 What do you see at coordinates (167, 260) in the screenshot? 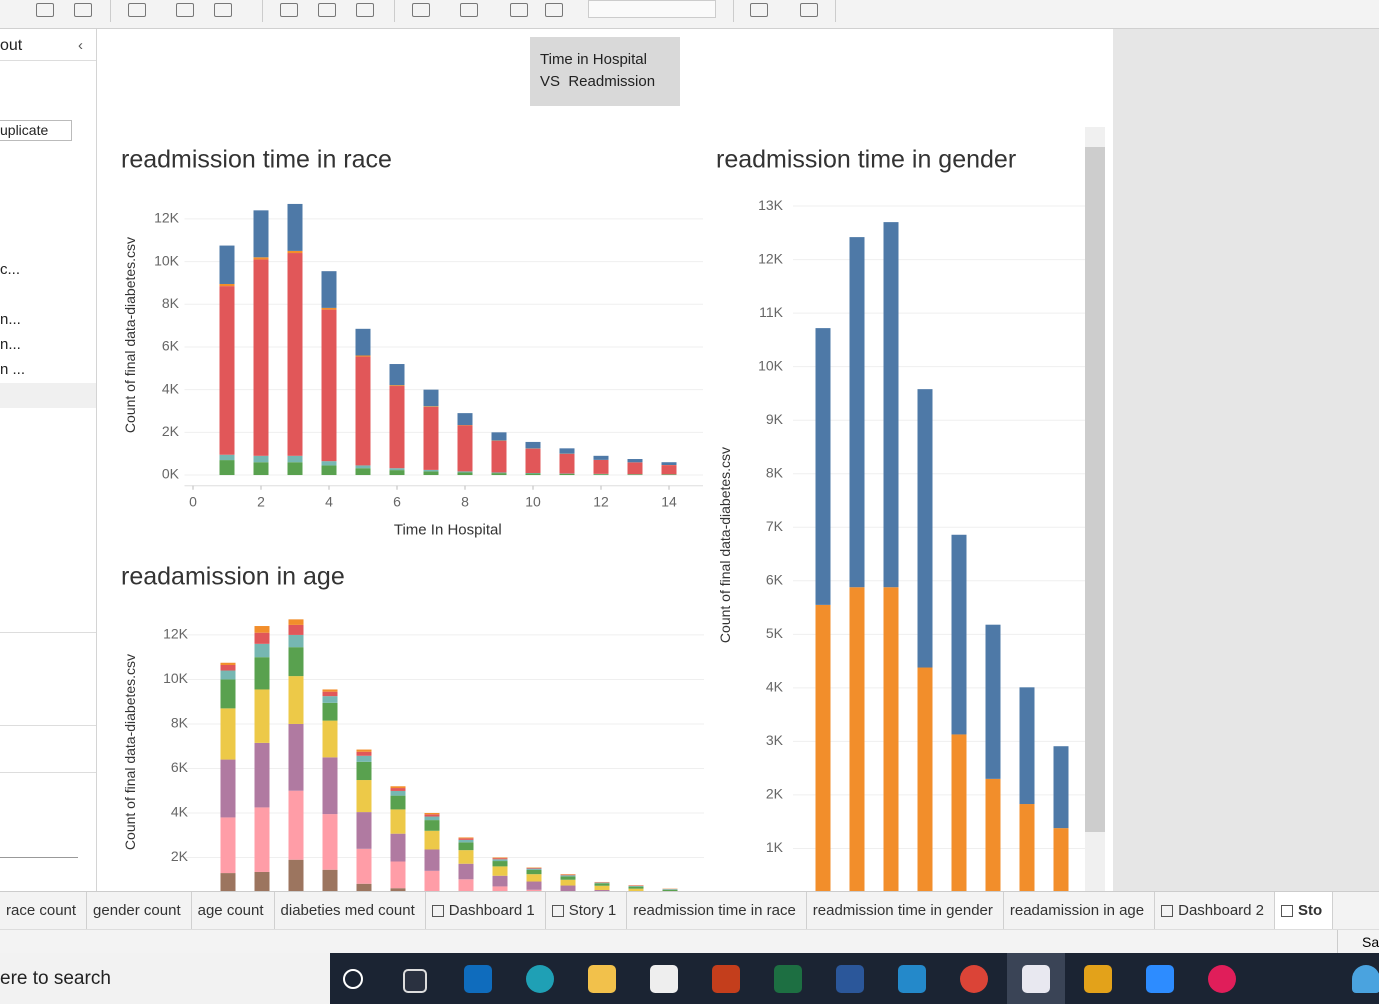
I see `y-tick-label: 10K` at bounding box center [167, 260].